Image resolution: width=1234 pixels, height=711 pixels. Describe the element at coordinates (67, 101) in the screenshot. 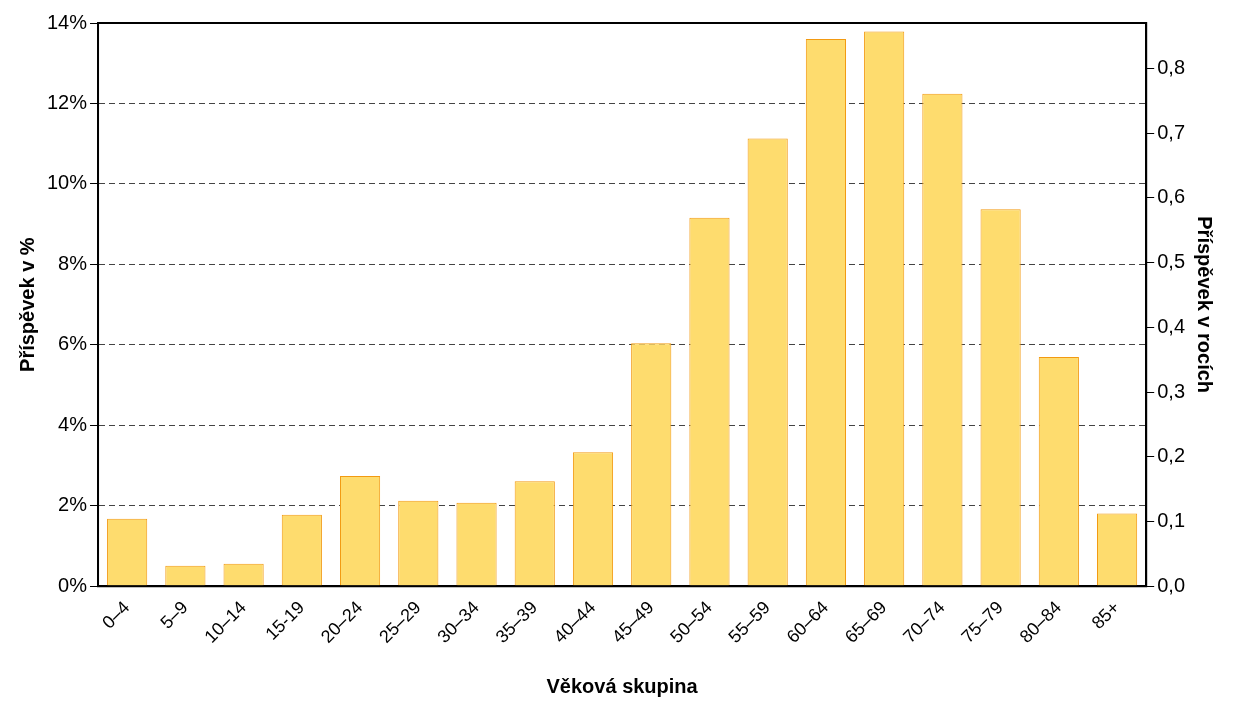

I see `y-tick-label: 12%` at that location.